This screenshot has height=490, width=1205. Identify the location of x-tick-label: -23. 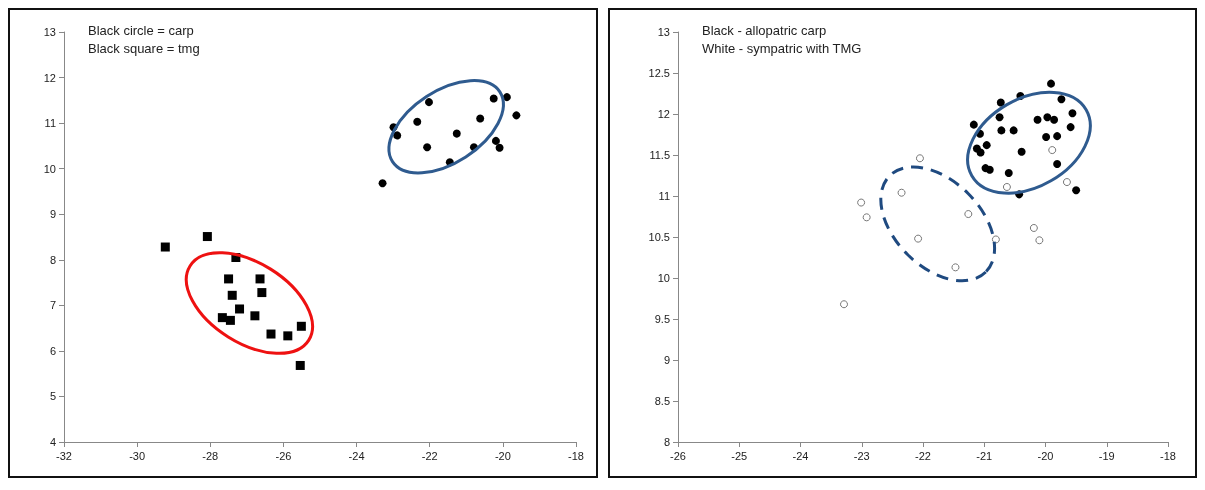
(861, 455).